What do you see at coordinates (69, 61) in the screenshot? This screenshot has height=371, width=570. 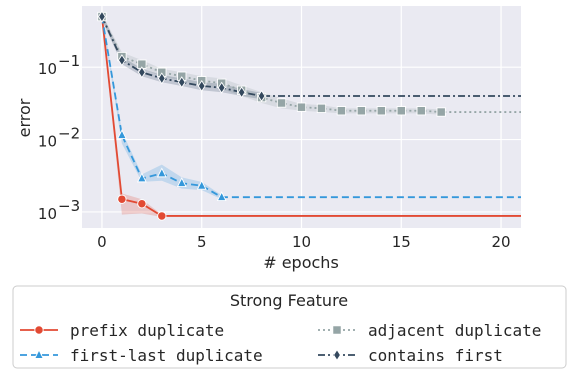 I see `y-tick-exponent: −1` at bounding box center [69, 61].